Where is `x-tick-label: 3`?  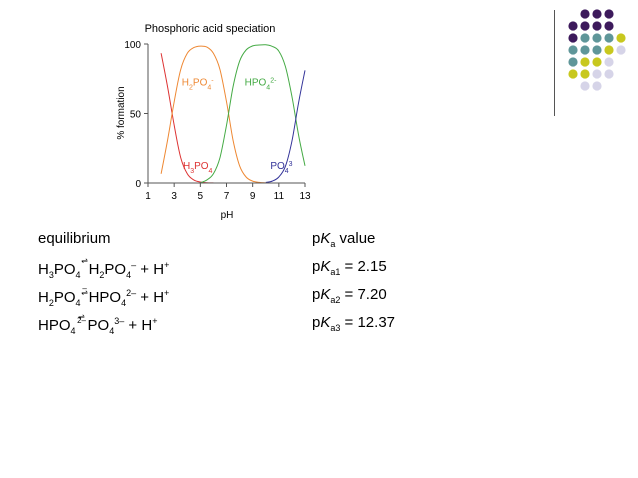
x-tick-label: 3 is located at coordinates (174, 196).